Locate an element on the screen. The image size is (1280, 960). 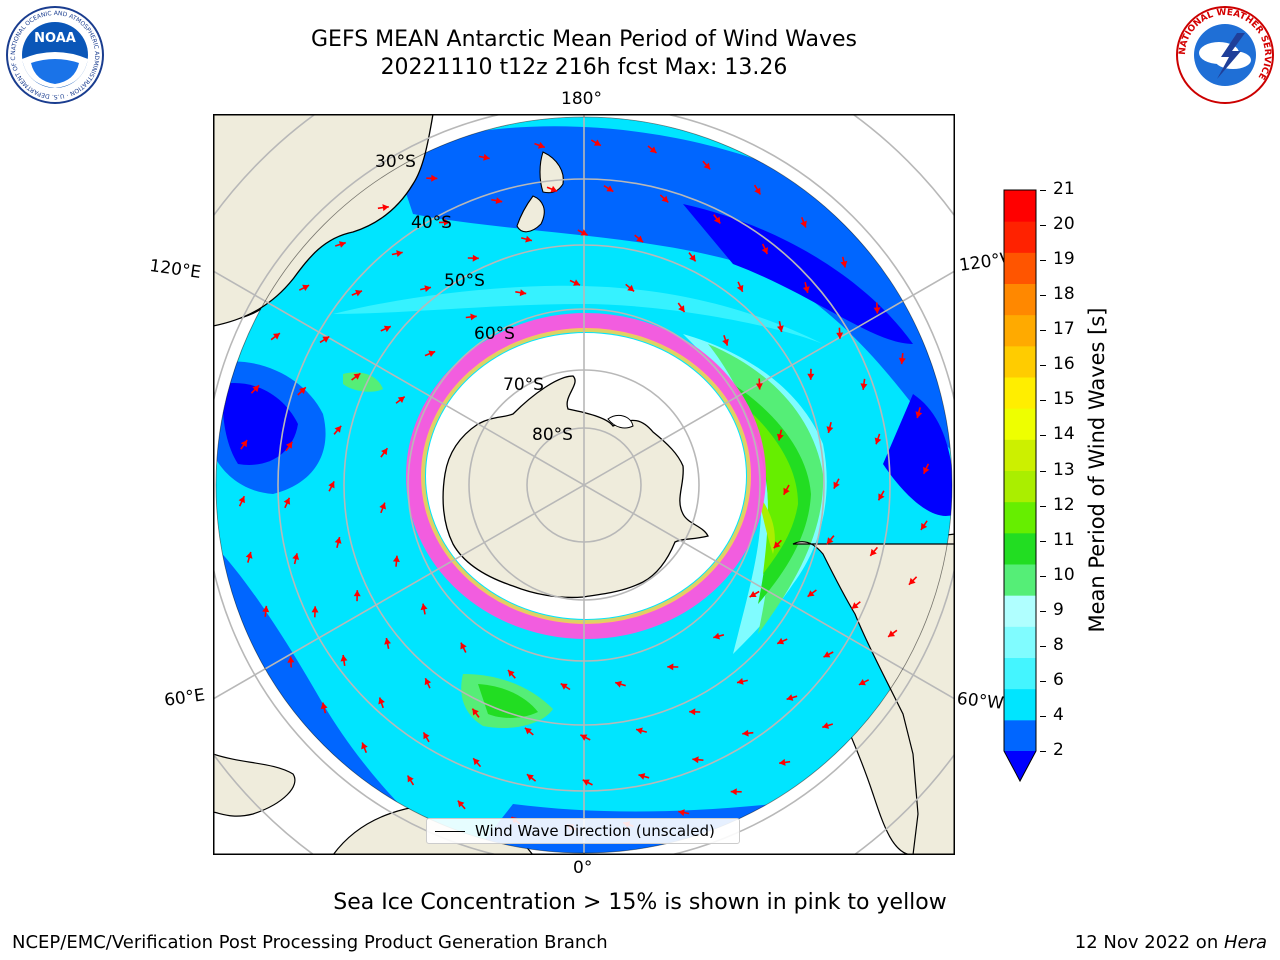
lat-label-50s: 50°S is located at coordinates (464, 281).